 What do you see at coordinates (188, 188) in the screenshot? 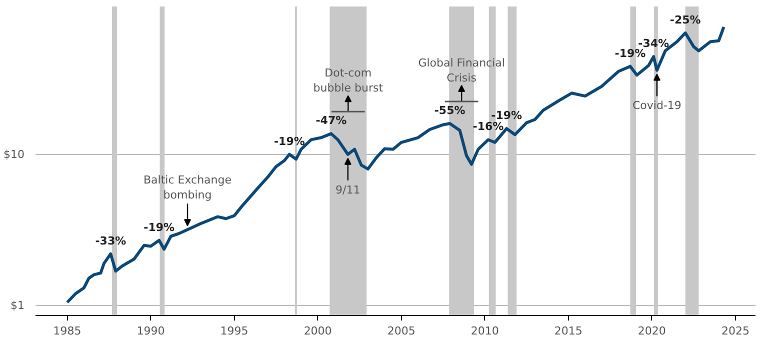
I see `annotation: Baltic Exchange bombing` at bounding box center [188, 188].